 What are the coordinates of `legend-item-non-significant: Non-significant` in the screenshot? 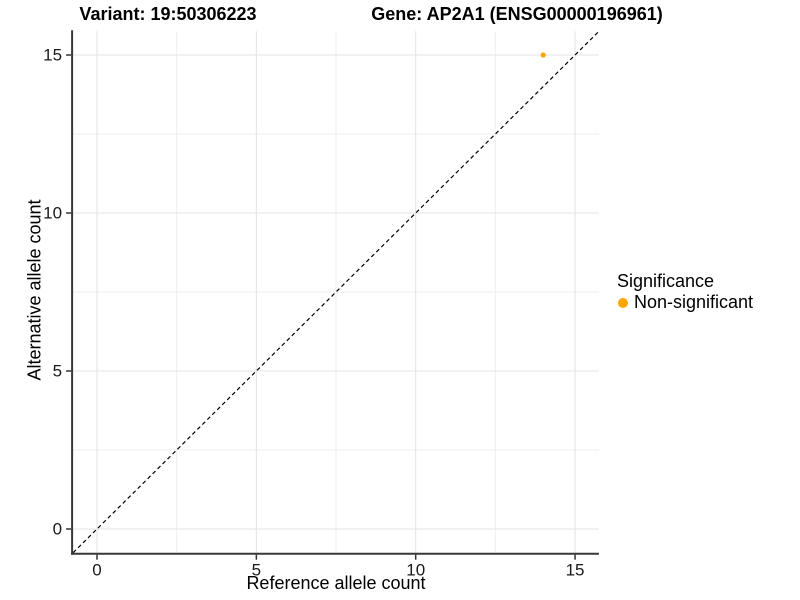 It's located at (685, 302).